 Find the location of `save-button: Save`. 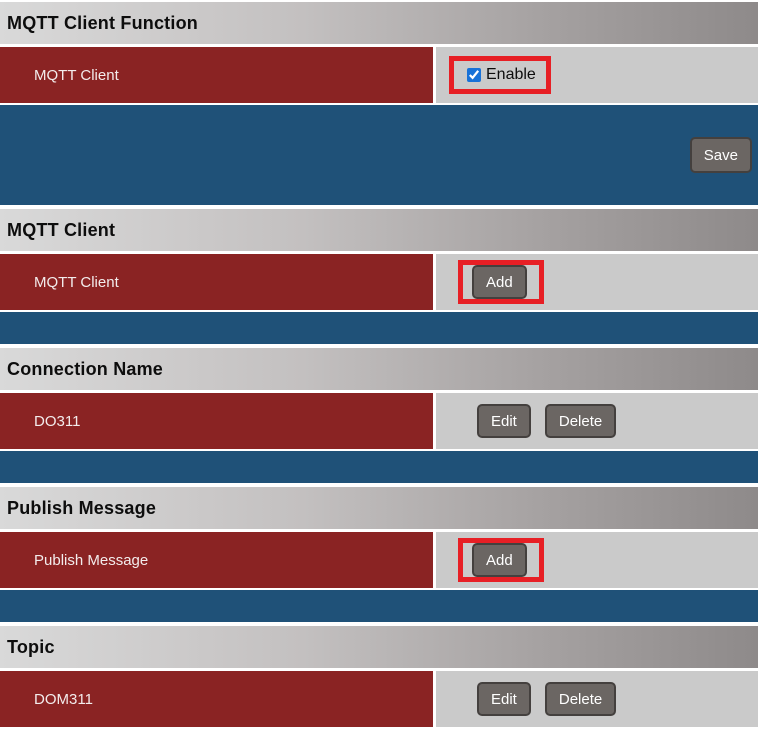

save-button: Save is located at coordinates (720, 155).